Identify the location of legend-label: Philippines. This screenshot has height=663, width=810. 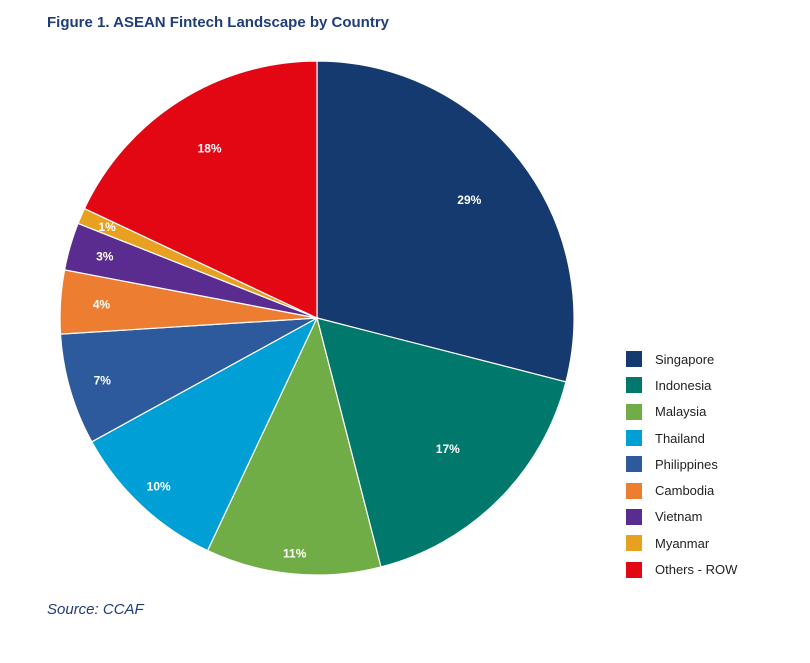
(686, 464).